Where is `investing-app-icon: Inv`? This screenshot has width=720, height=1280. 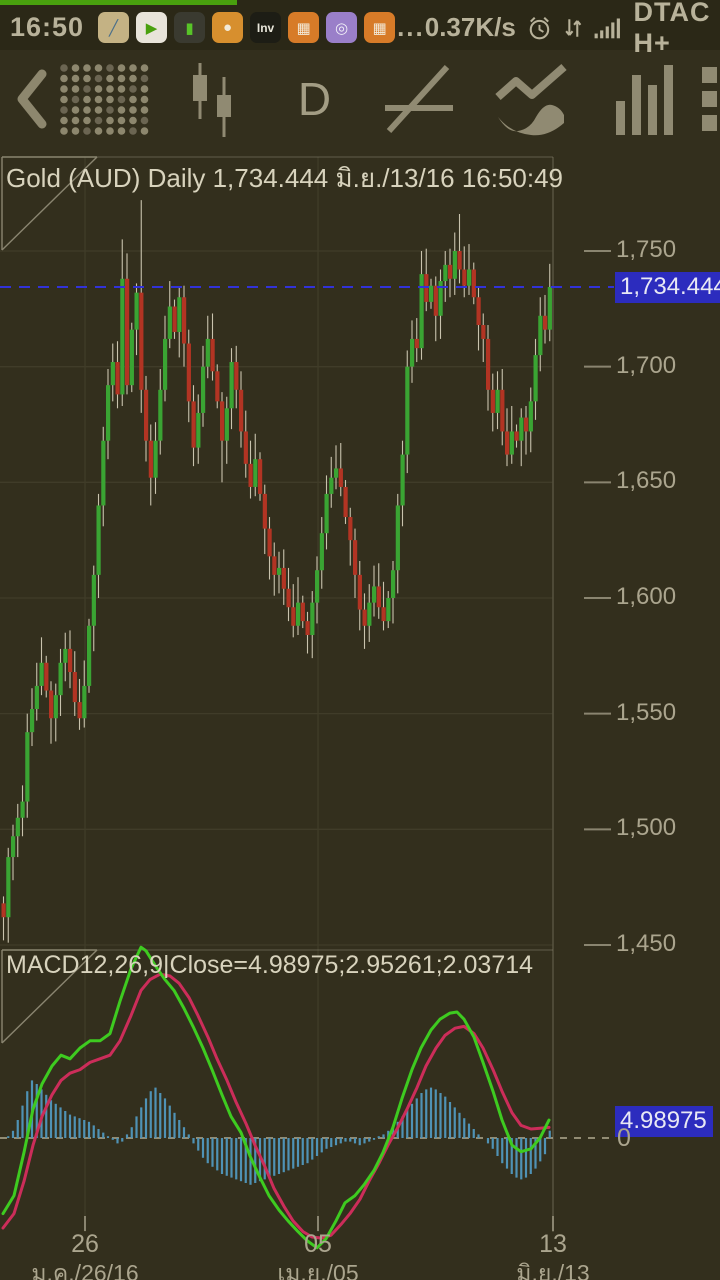
investing-app-icon: Inv is located at coordinates (266, 27).